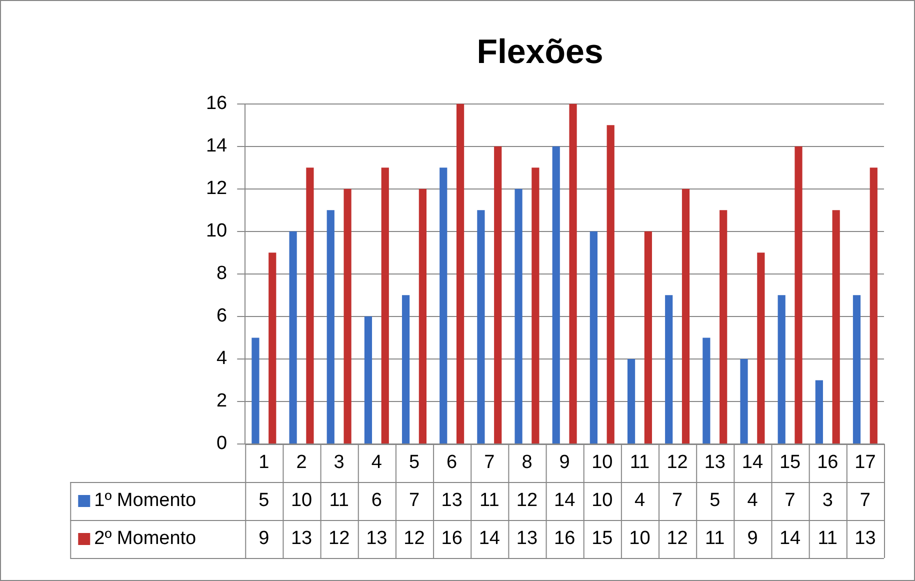  What do you see at coordinates (715, 463) in the screenshot?
I see `x-tick-label: 13` at bounding box center [715, 463].